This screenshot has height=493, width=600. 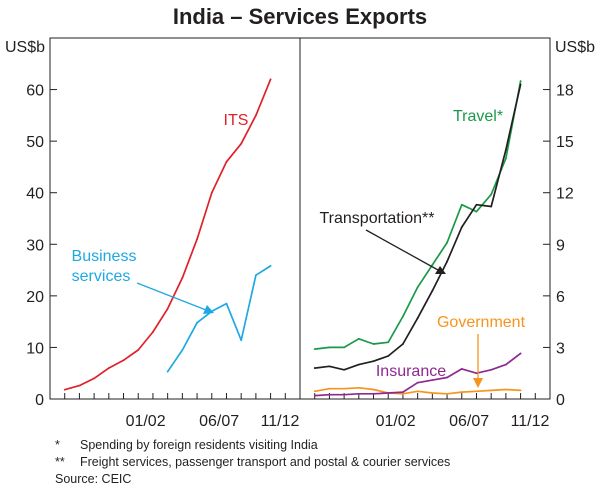 What do you see at coordinates (175, 298) in the screenshot?
I see `business-services-arrow` at bounding box center [175, 298].